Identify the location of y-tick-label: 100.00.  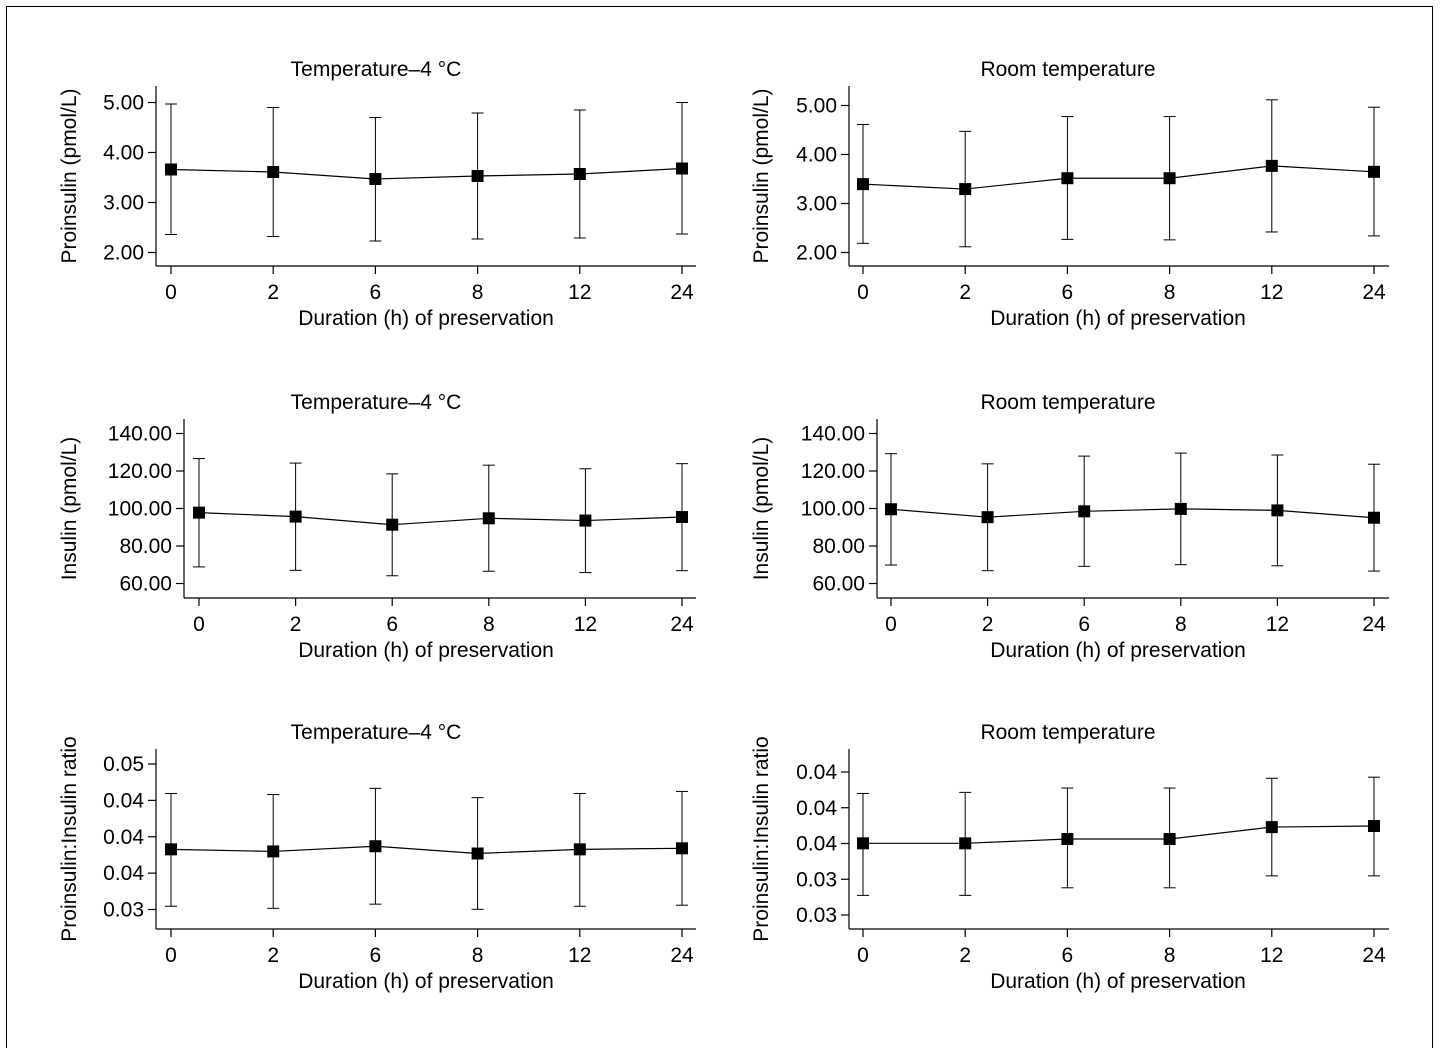
(833, 509).